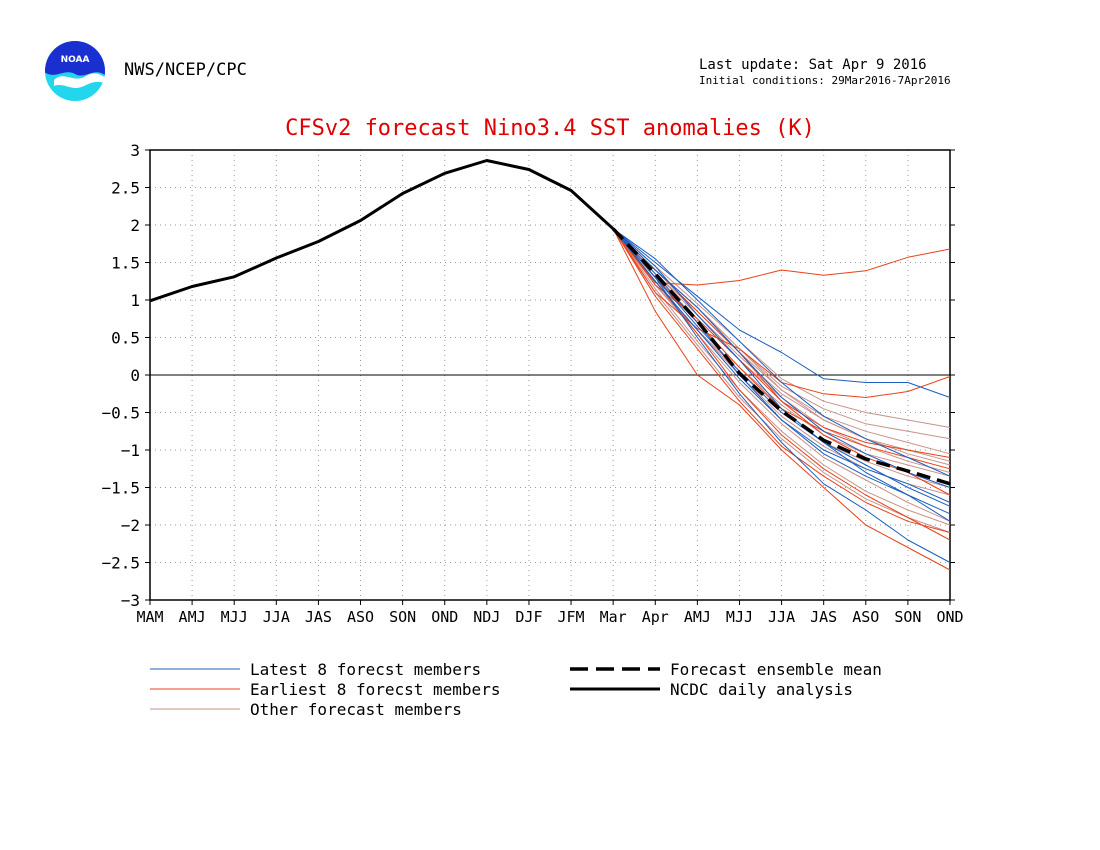 This screenshot has width=1100, height=850. What do you see at coordinates (776, 669) in the screenshot?
I see `legend-label-mean: Forecast ensemble mean` at bounding box center [776, 669].